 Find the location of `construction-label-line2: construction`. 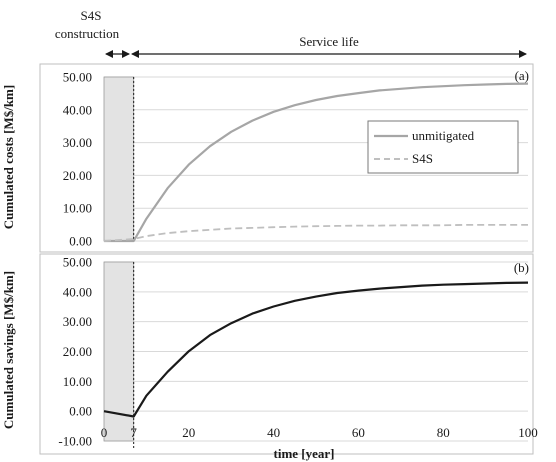

construction-label-line2: construction is located at coordinates (87, 33).